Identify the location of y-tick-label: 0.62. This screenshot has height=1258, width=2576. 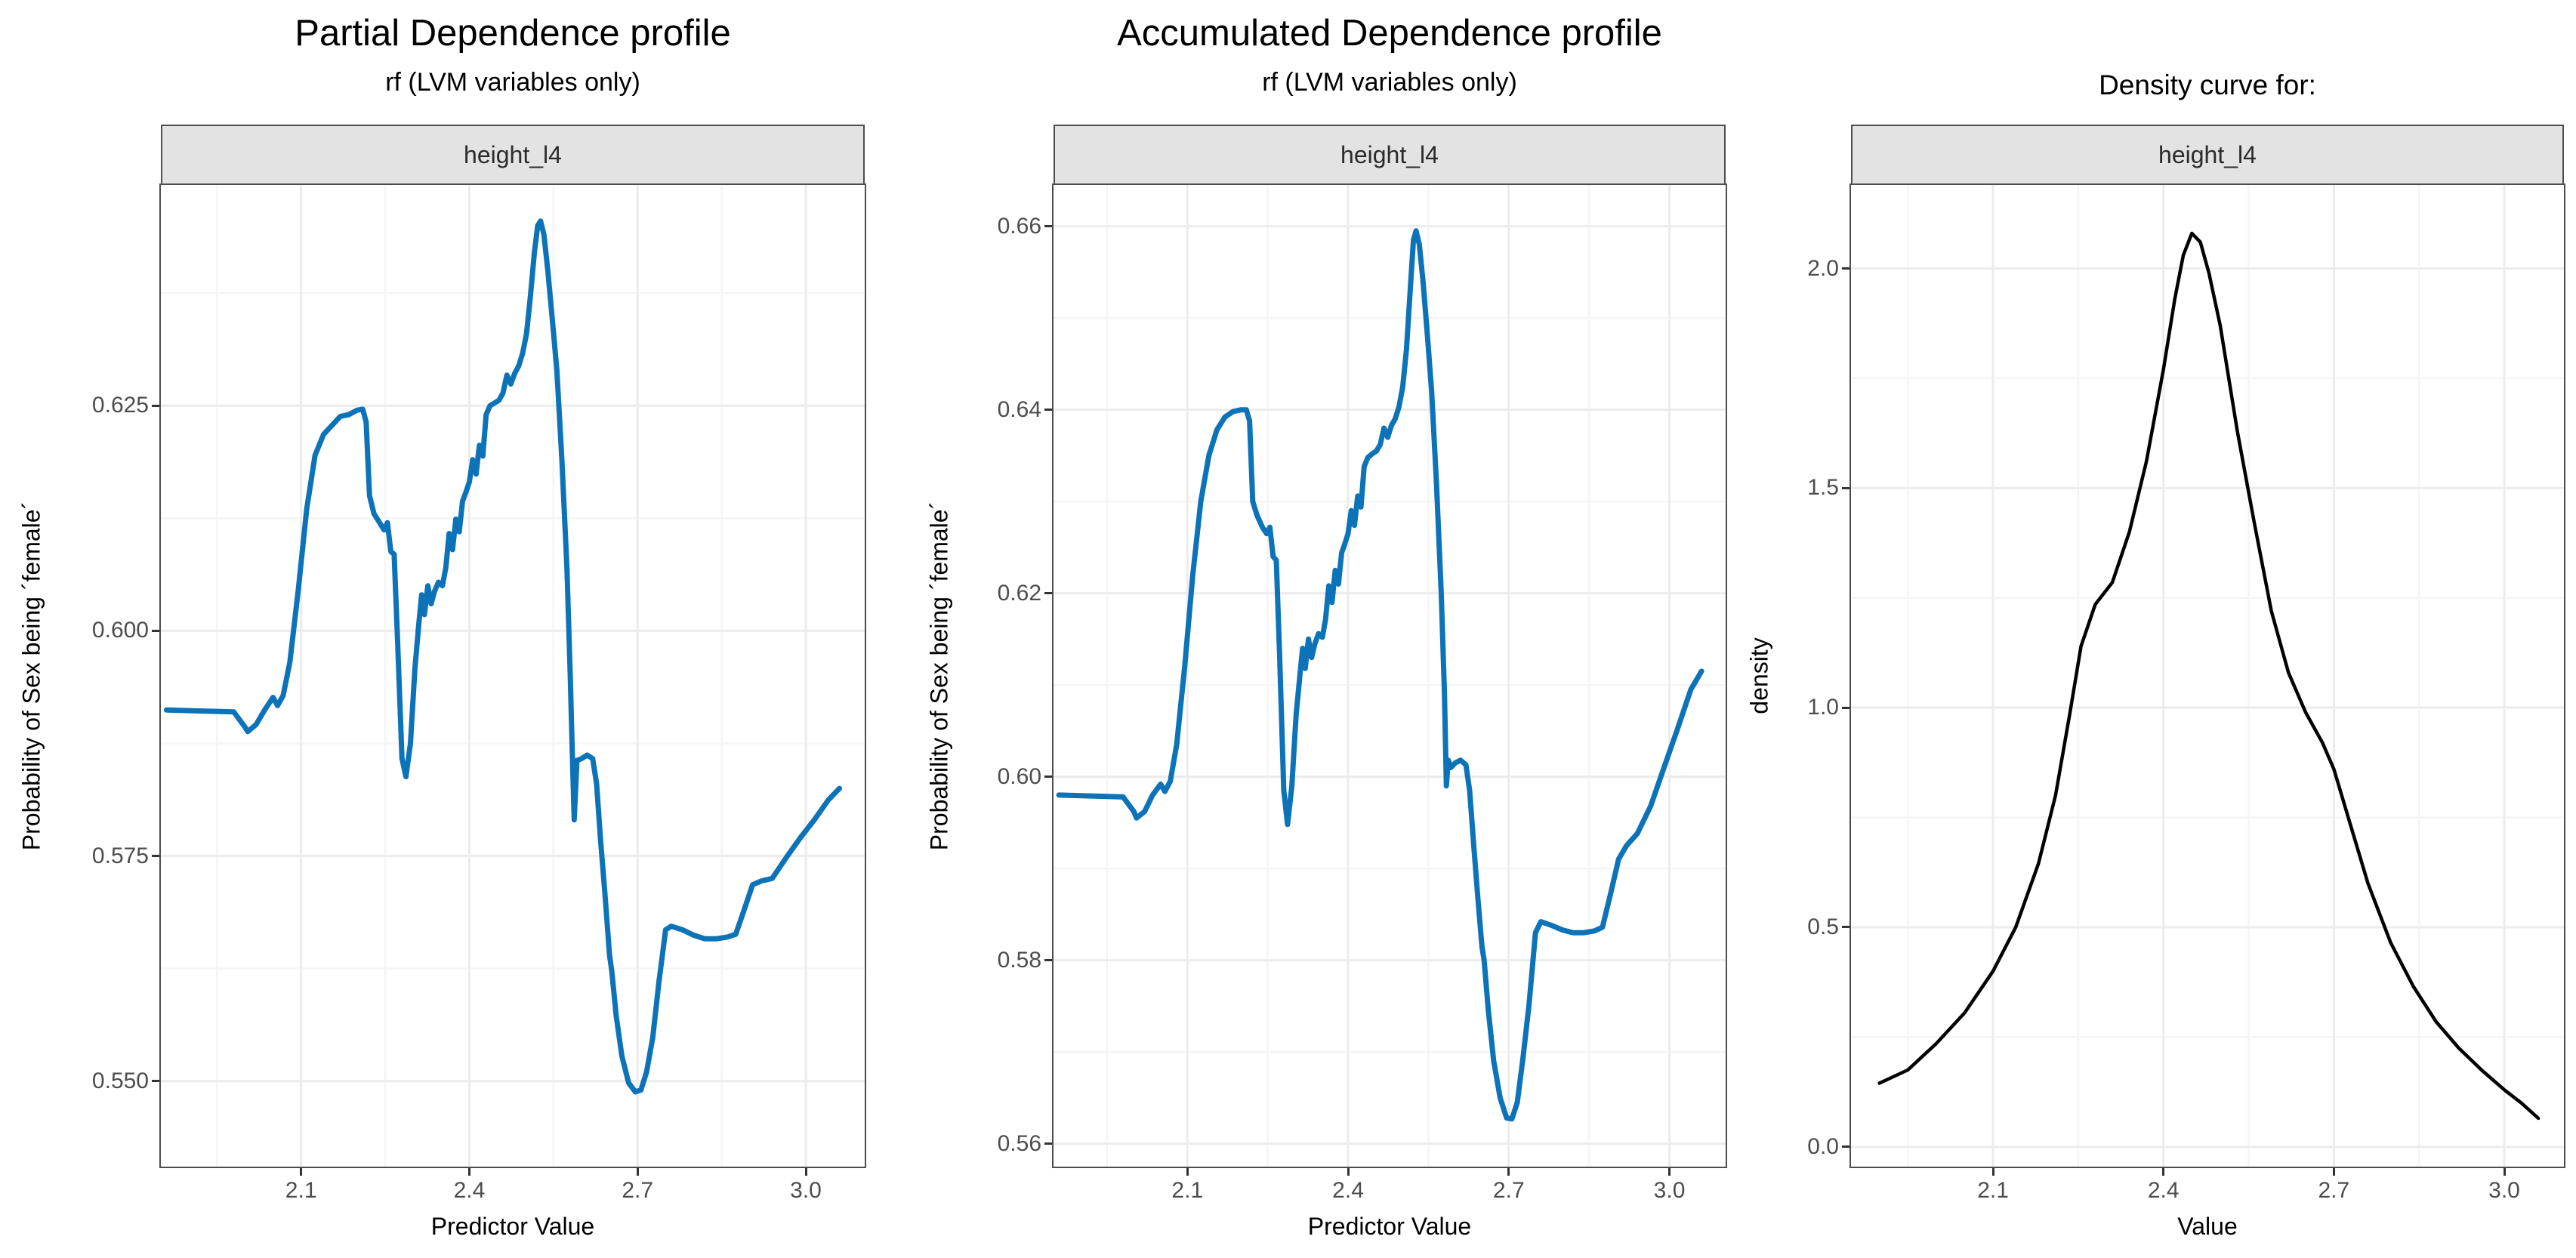
(1019, 593).